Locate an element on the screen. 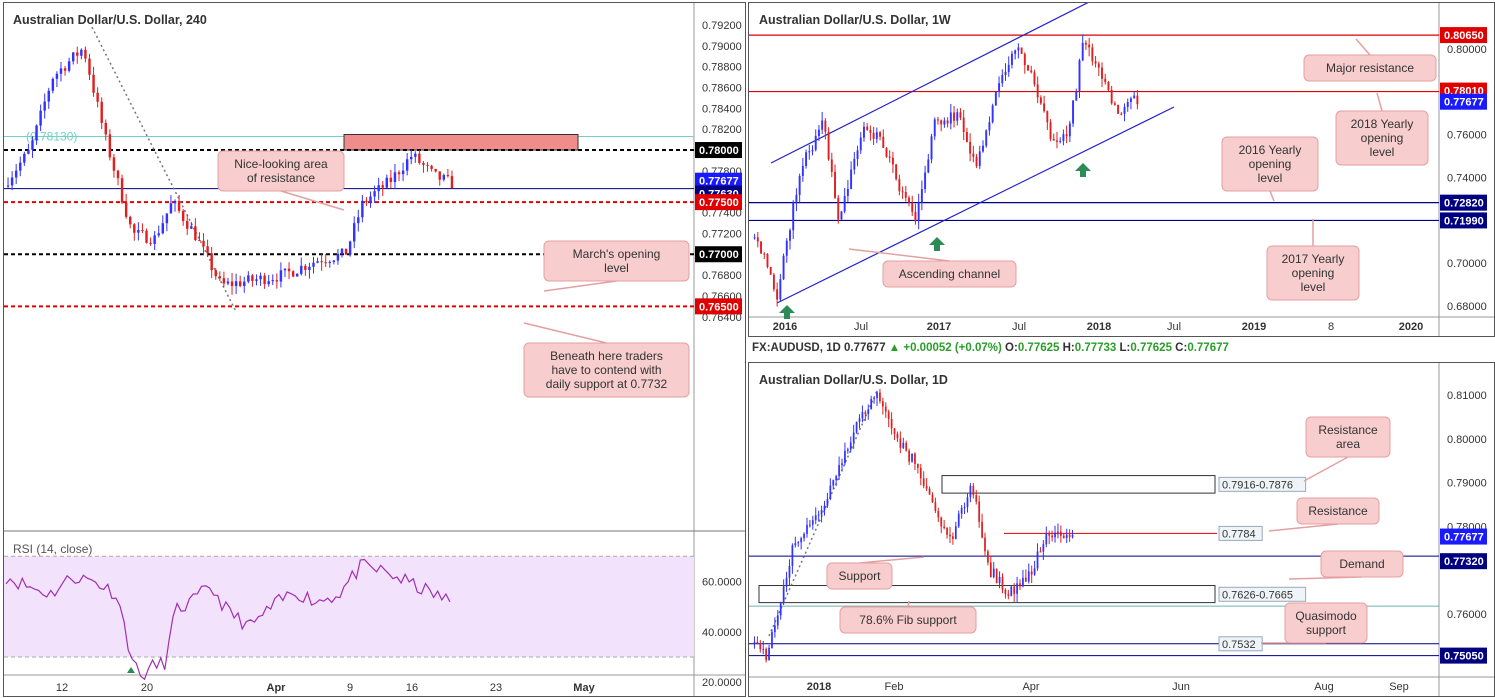 This screenshot has height=698, width=1495. h4-x-tick: 16 is located at coordinates (412, 688).